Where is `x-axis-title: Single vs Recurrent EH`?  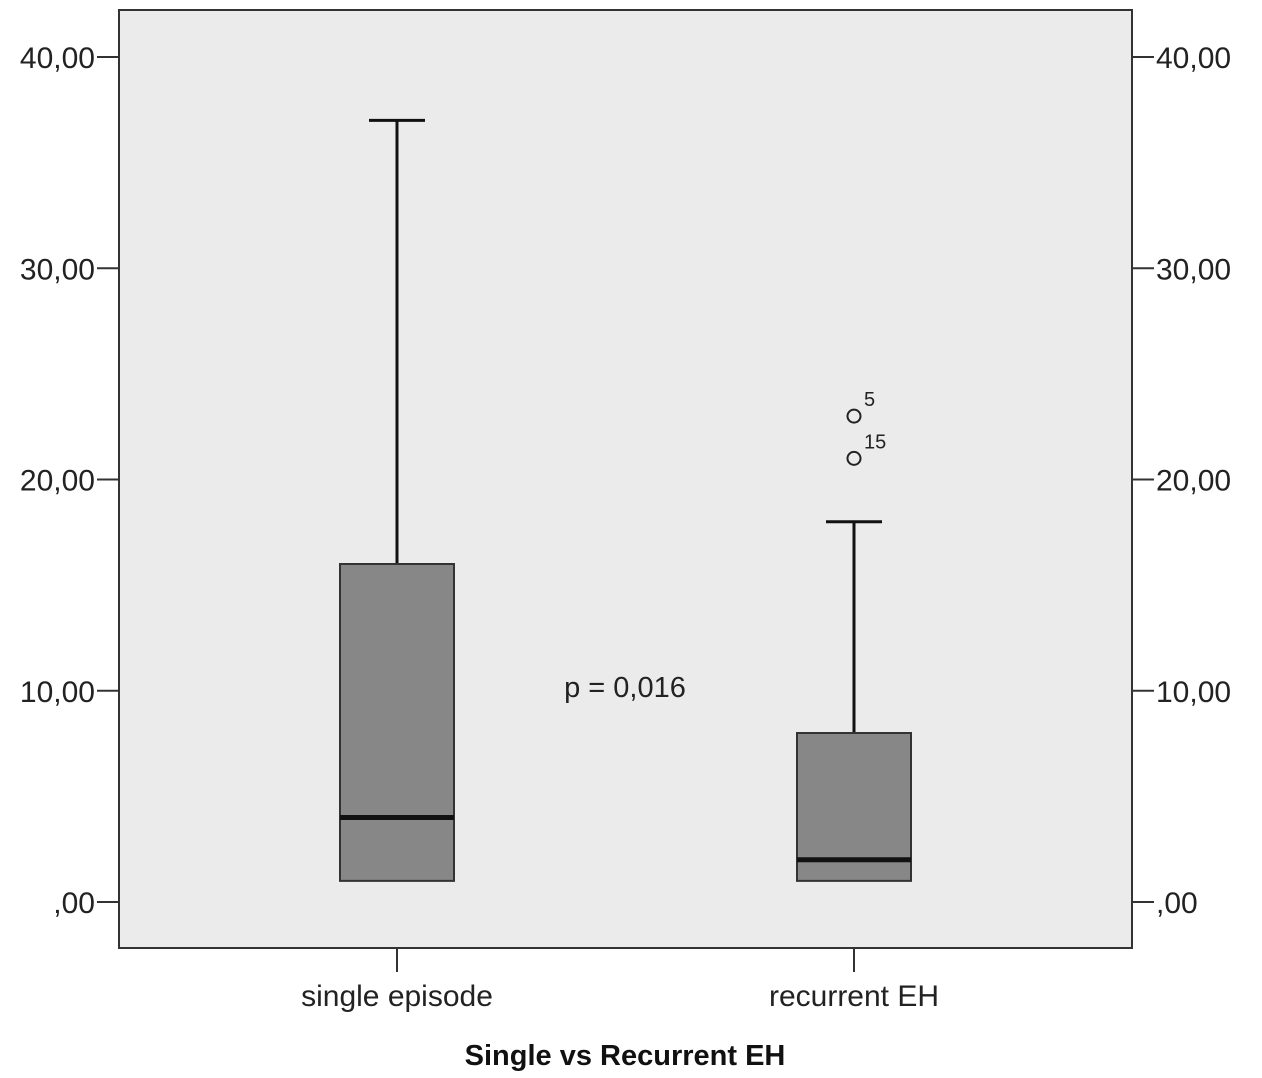 x-axis-title: Single vs Recurrent EH is located at coordinates (625, 1056).